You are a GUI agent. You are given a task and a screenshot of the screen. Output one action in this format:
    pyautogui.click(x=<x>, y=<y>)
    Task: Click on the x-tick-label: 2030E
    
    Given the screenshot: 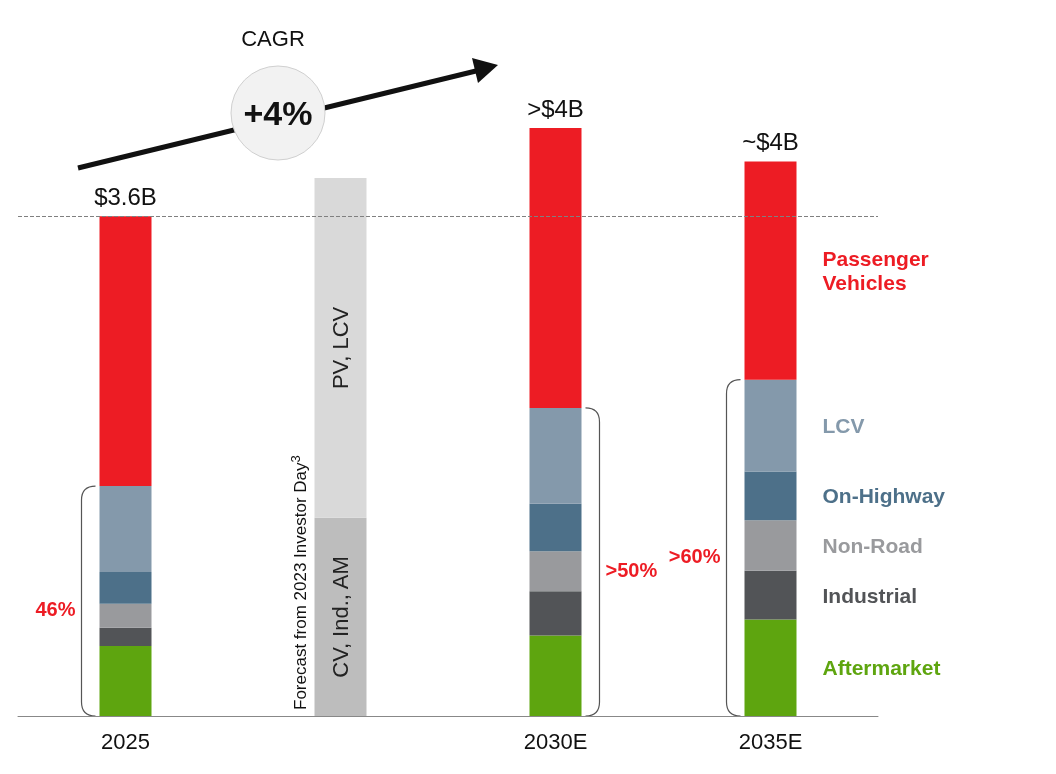 What is the action you would take?
    pyautogui.click(x=555, y=741)
    